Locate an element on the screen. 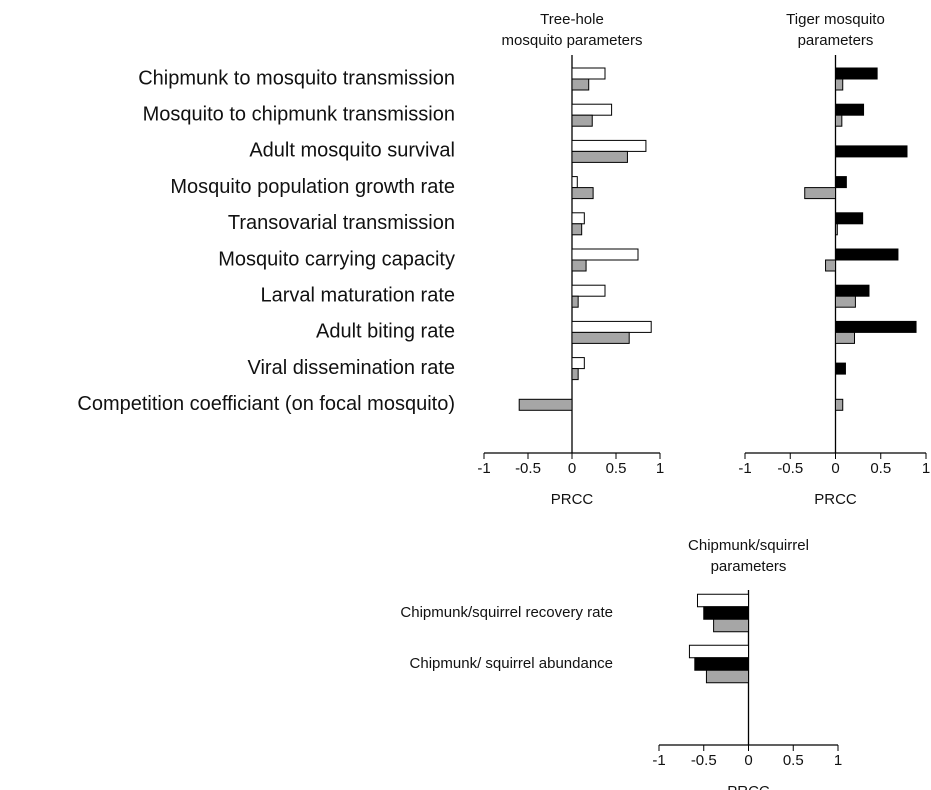  category-label: Transovarial transmission is located at coordinates (341, 223).